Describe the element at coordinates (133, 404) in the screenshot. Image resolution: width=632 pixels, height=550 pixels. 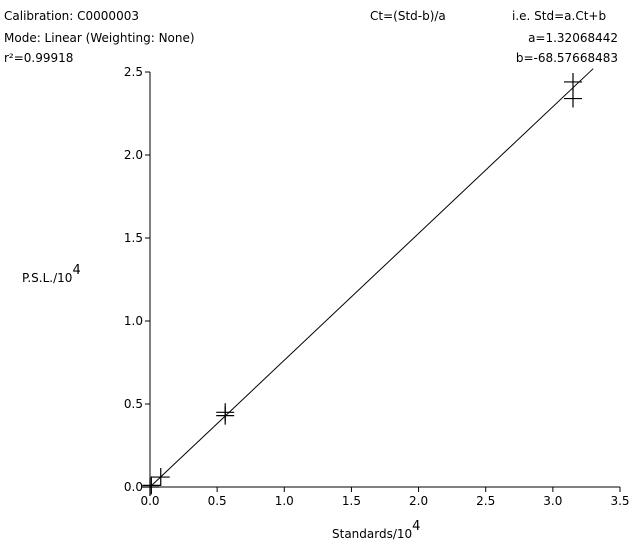
I see `y-tick-label: 0.5` at that location.